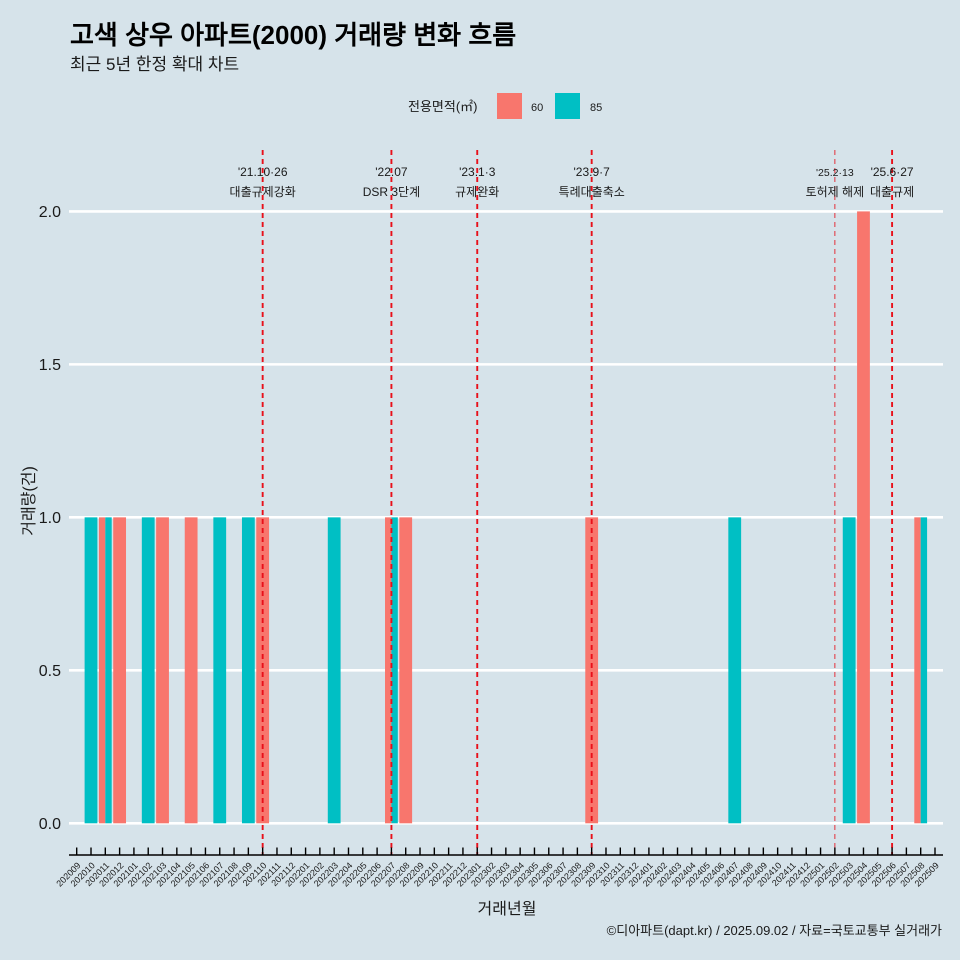 Image resolution: width=960 pixels, height=960 pixels. I want to click on y-axis-title: 거래량(건), so click(29, 501).